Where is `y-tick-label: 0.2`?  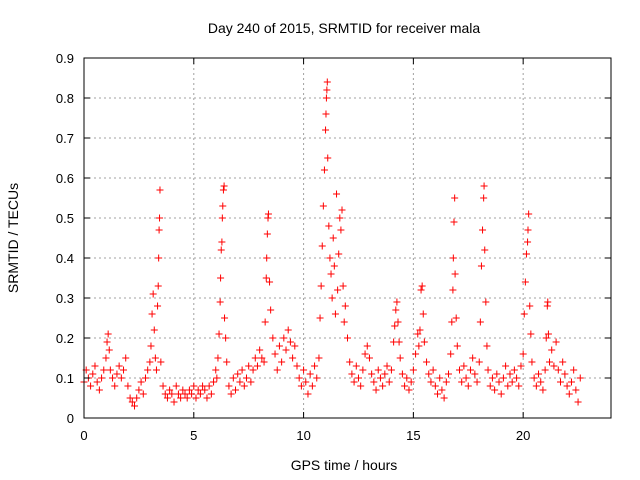 y-tick-label: 0.2 is located at coordinates (65, 338).